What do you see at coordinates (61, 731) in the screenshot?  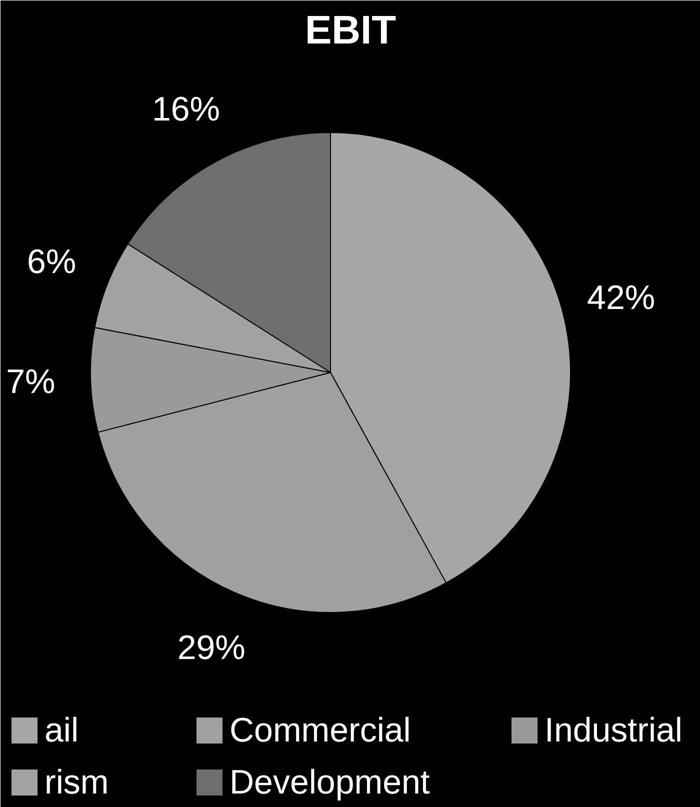 I see `legend-label: ail` at bounding box center [61, 731].